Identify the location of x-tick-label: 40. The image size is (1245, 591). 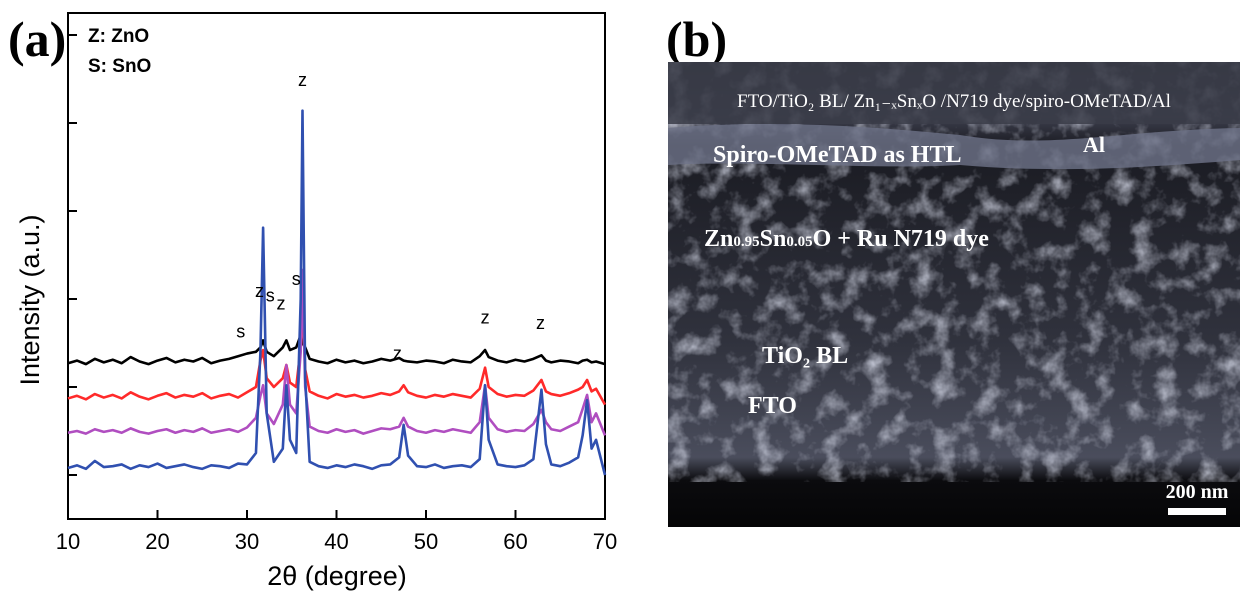
(336, 541).